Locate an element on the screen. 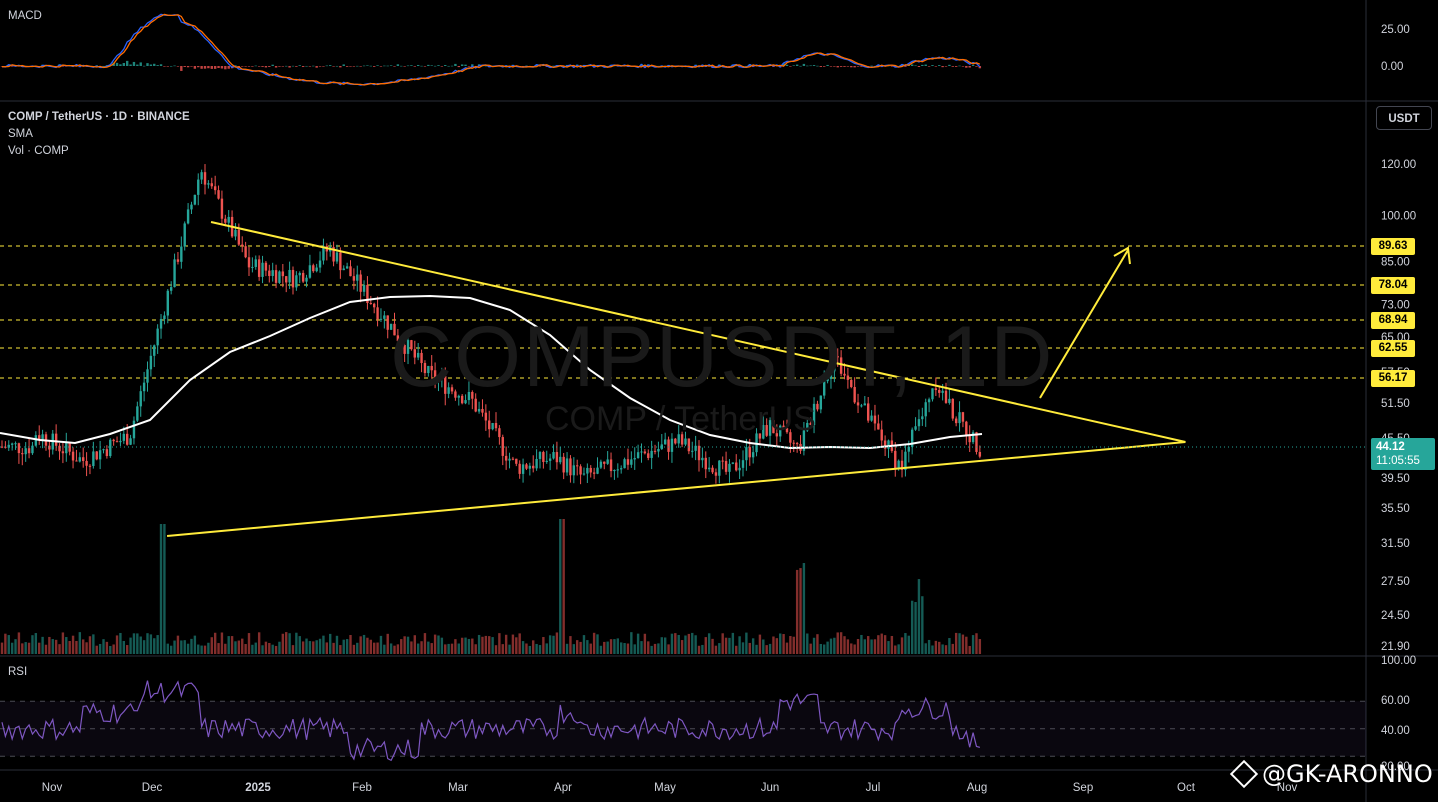  macd-pane is located at coordinates (491, 49).